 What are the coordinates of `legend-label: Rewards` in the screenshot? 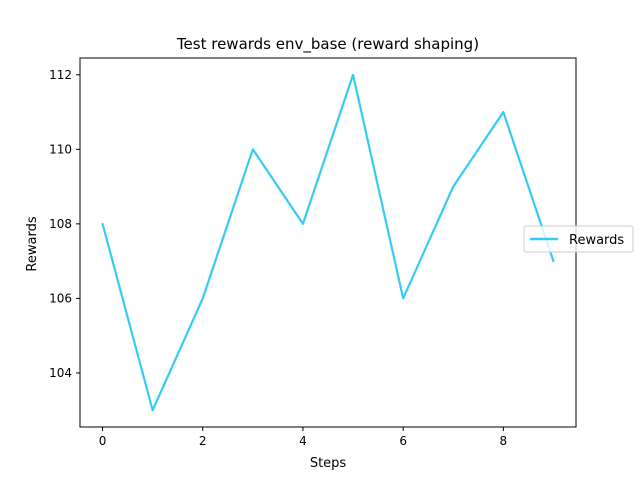 It's located at (596, 240).